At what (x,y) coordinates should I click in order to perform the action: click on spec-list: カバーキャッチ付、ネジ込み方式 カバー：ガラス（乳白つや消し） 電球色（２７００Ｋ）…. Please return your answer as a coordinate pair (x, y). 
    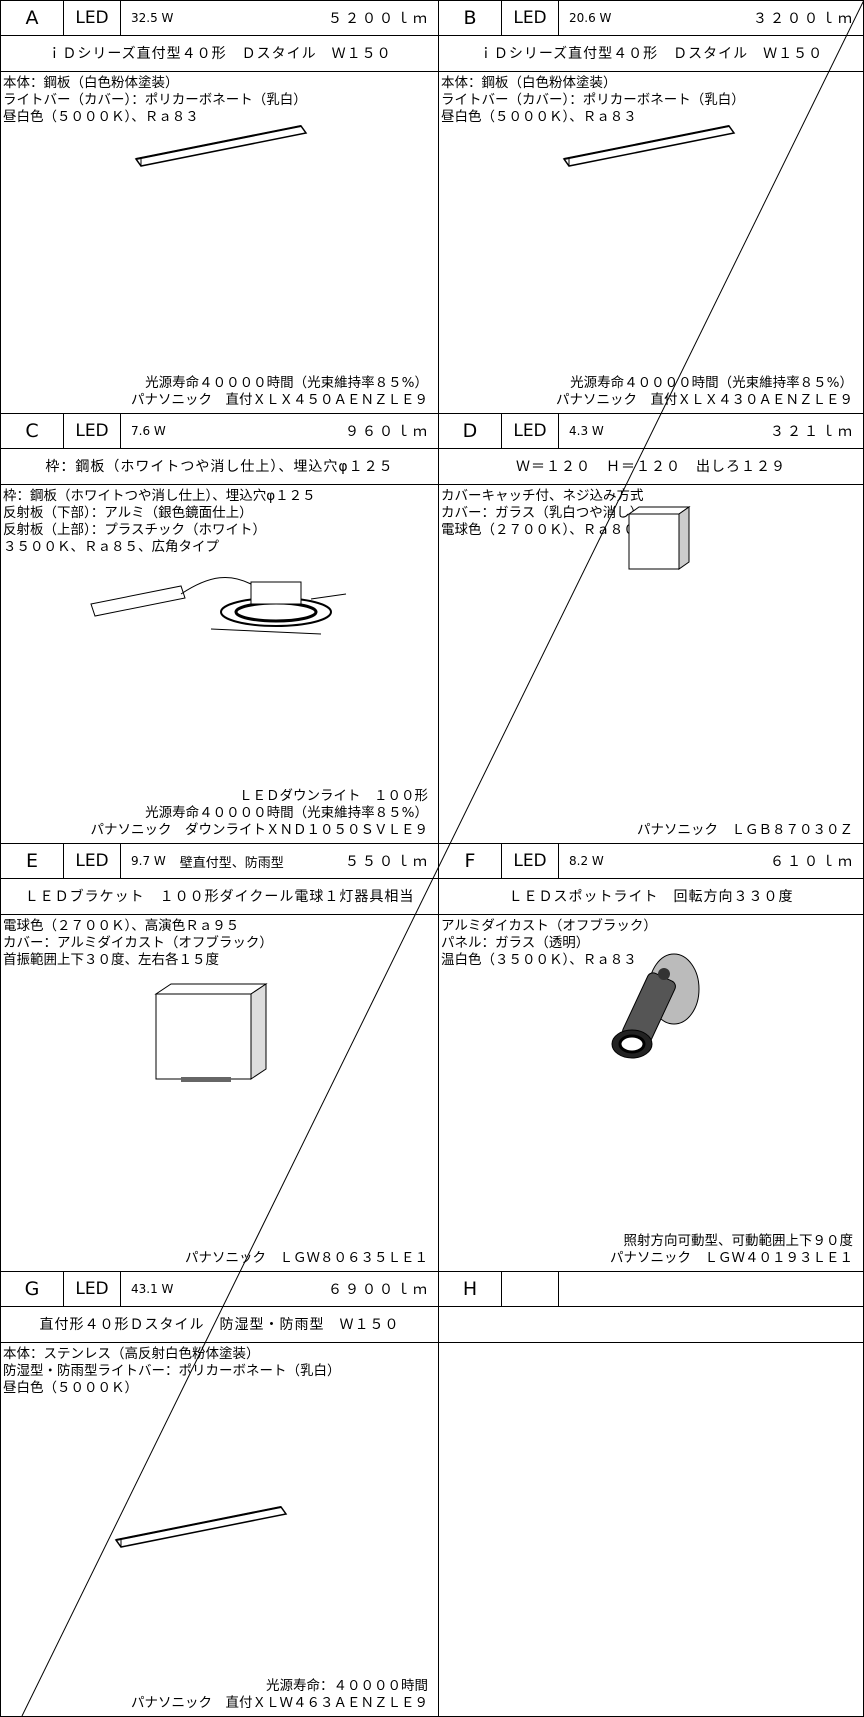
    Looking at the image, I should click on (542, 513).